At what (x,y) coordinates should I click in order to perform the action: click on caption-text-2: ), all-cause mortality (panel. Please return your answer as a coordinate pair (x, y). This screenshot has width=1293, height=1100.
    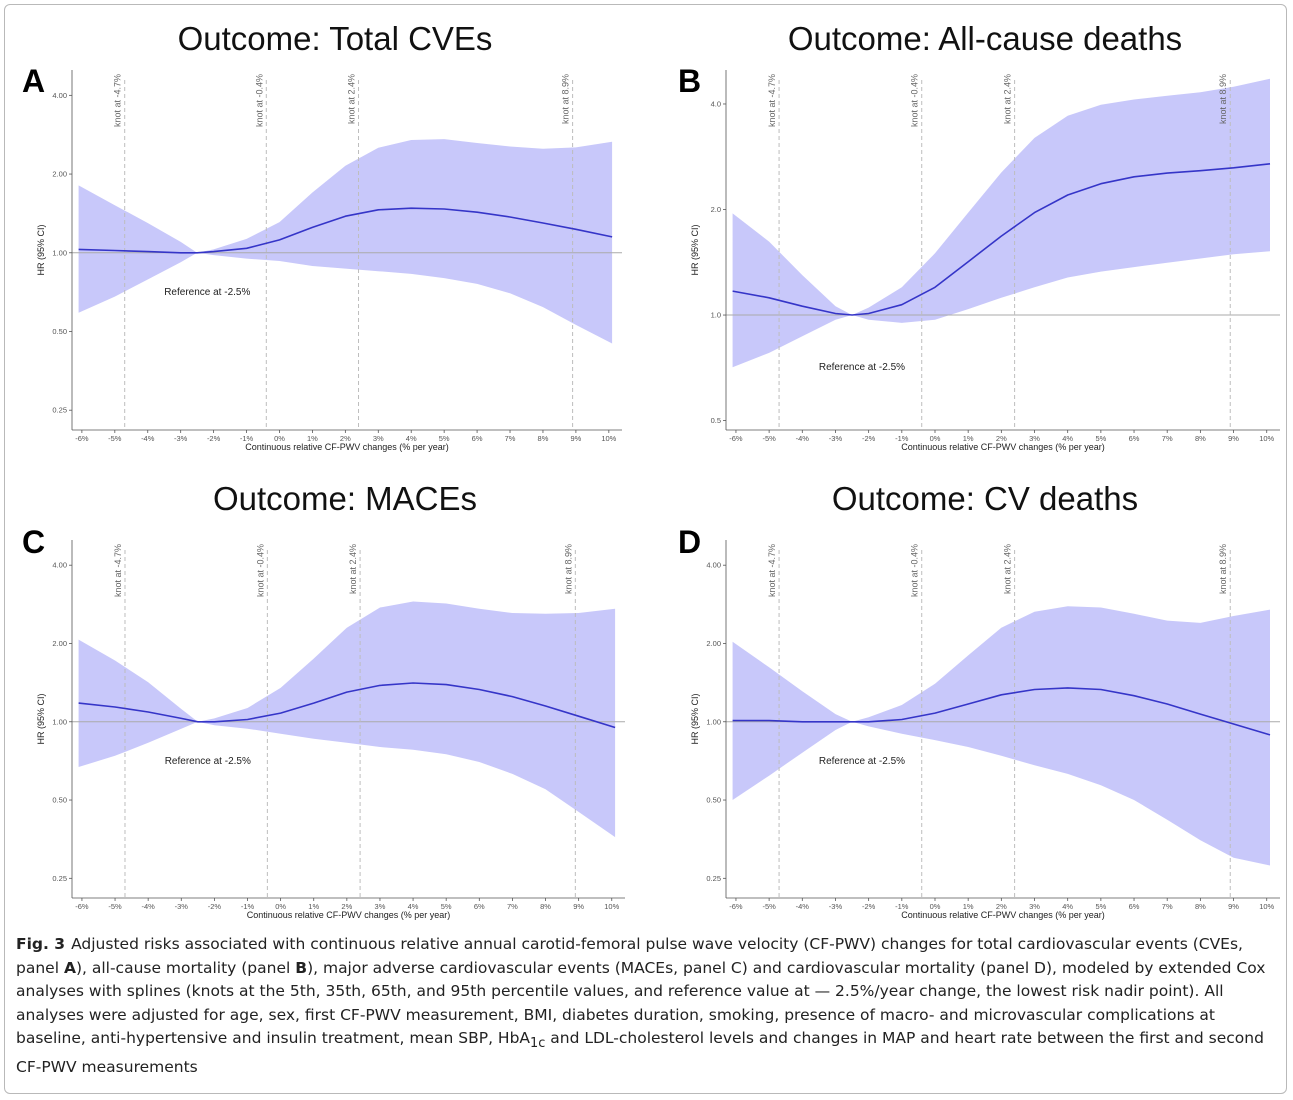
    Looking at the image, I should click on (185, 967).